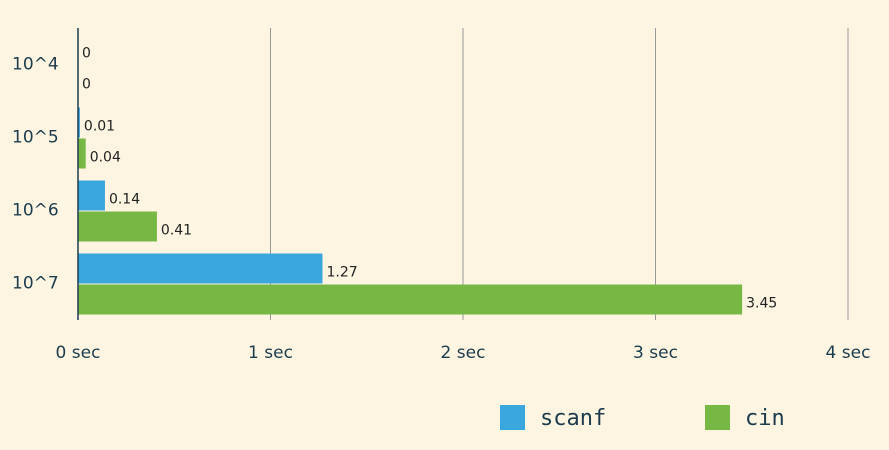 The height and width of the screenshot is (450, 889). What do you see at coordinates (463, 353) in the screenshot?
I see `x-tick-label: 2 sec` at bounding box center [463, 353].